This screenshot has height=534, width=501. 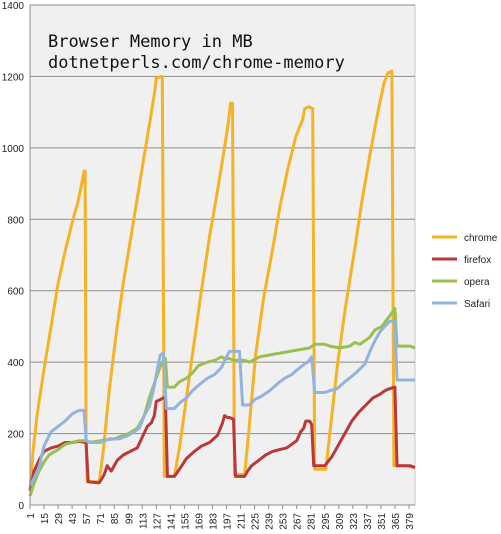 What do you see at coordinates (185, 521) in the screenshot?
I see `x-tick-label: 155` at bounding box center [185, 521].